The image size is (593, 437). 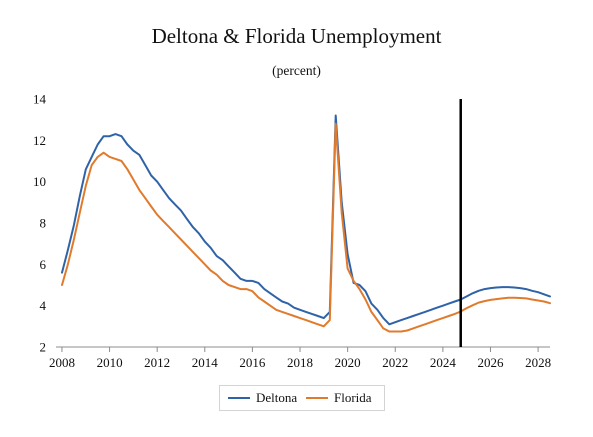 I want to click on chart-legend: Deltona Florida, so click(x=302, y=398).